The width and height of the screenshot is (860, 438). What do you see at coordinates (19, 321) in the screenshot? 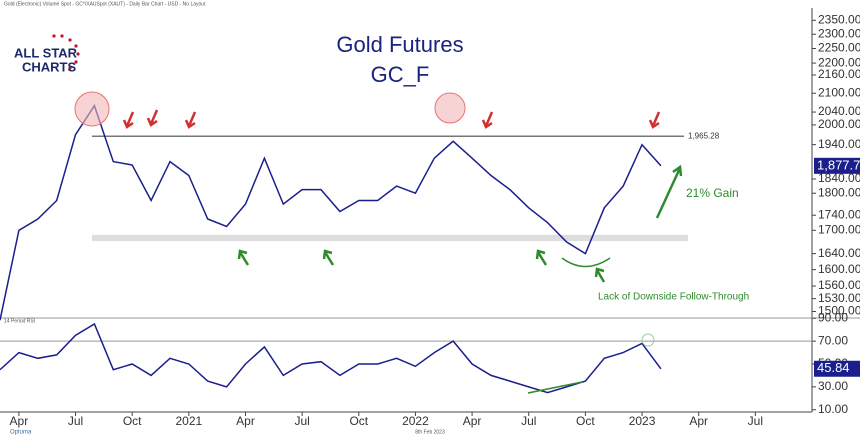
I see `rsi-label: 14 Period RSI` at bounding box center [19, 321].